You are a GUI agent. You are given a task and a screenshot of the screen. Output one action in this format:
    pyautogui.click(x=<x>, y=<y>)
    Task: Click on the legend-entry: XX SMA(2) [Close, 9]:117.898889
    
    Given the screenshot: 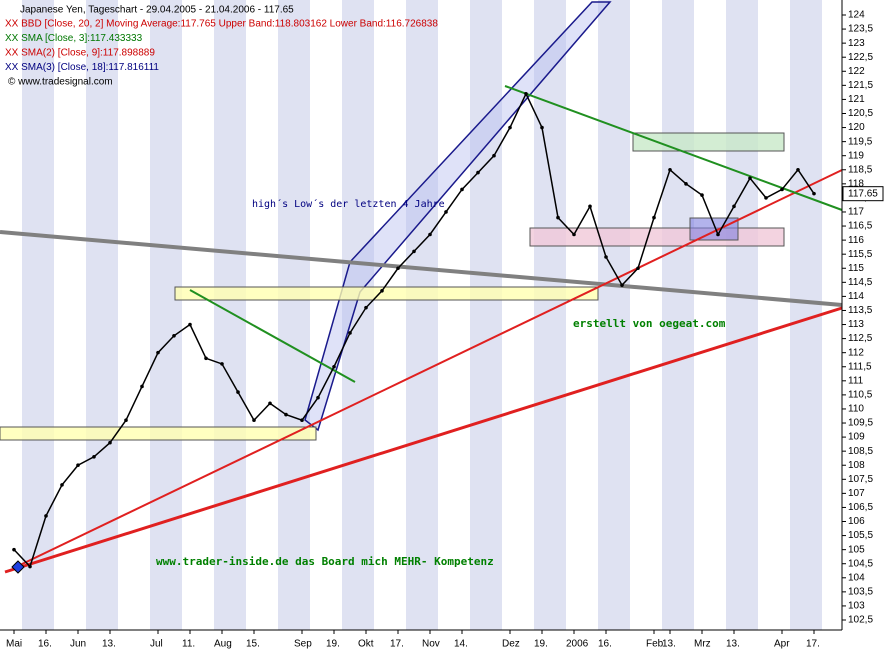 What is the action you would take?
    pyautogui.click(x=80, y=53)
    